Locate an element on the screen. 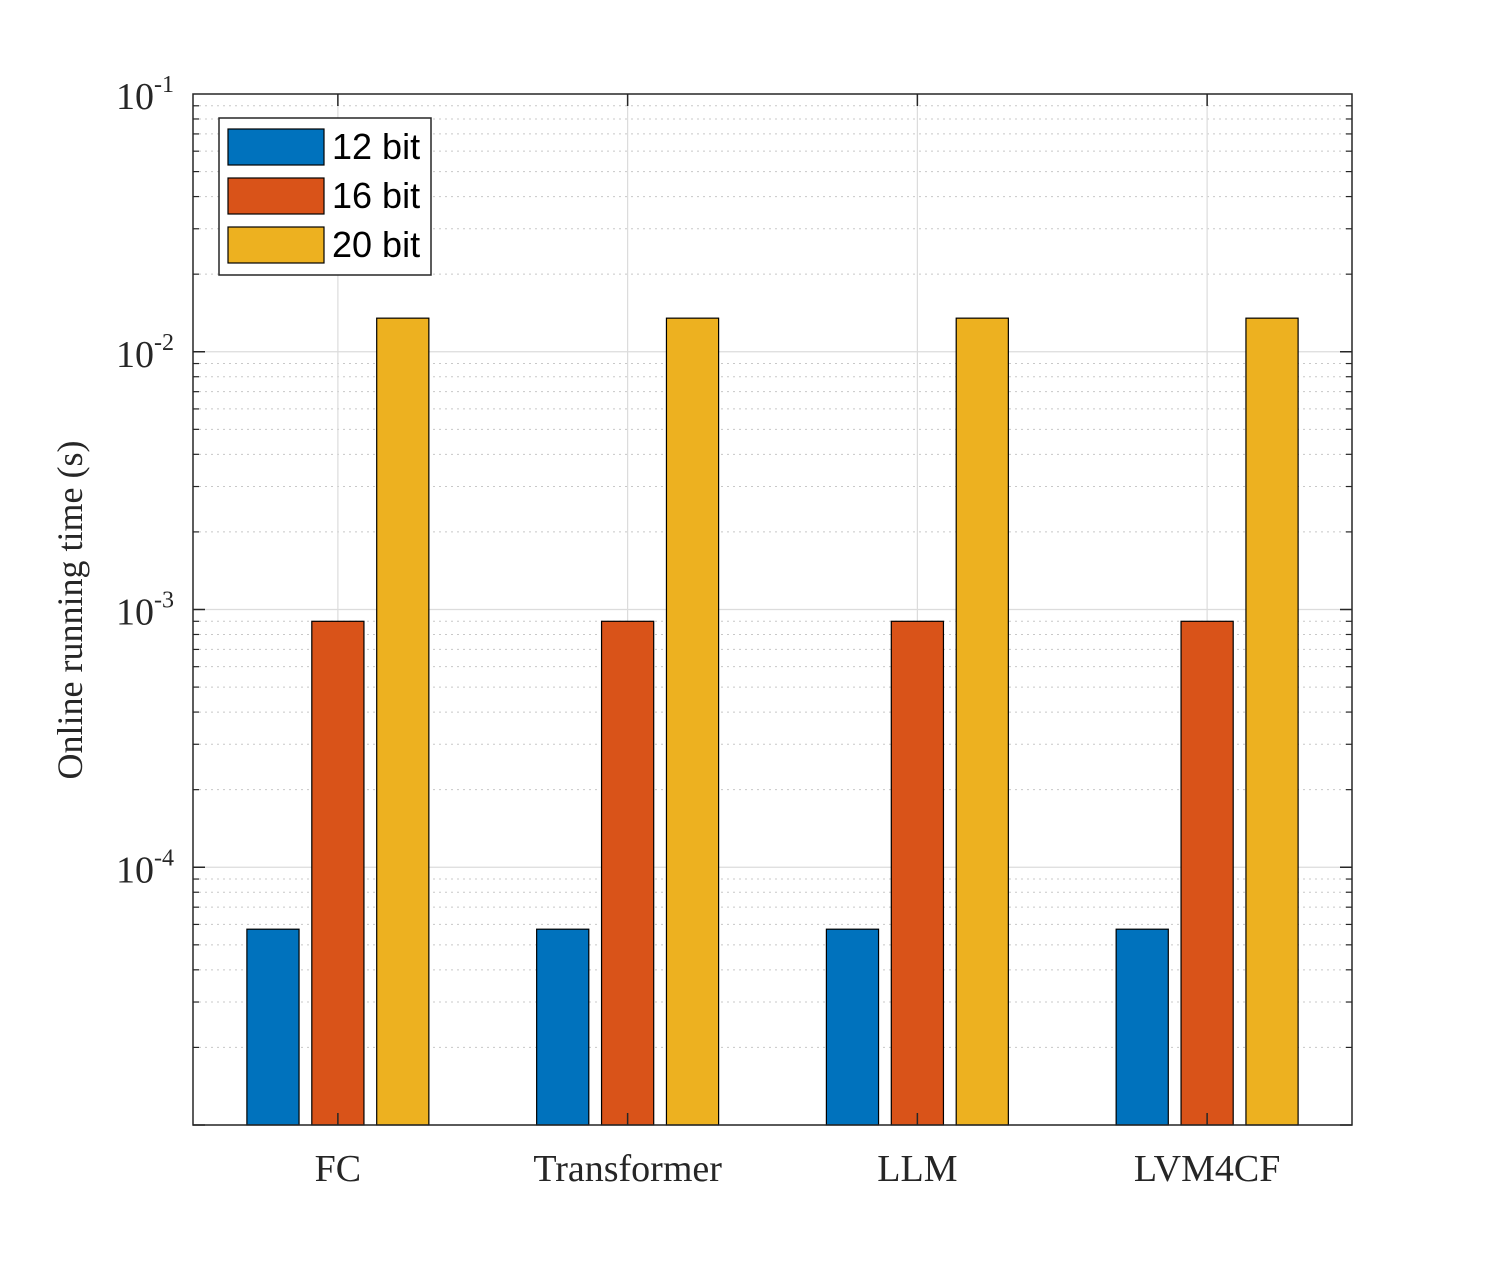 Image resolution: width=1495 pixels, height=1265 pixels. bar-12-bit-transformer is located at coordinates (563, 1027).